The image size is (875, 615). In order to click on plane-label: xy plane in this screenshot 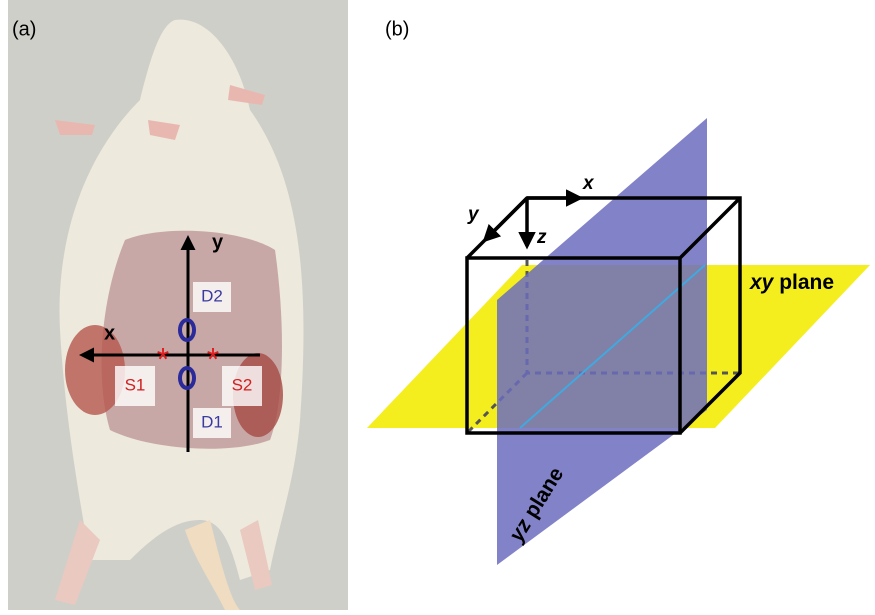, I will do `click(791, 282)`.